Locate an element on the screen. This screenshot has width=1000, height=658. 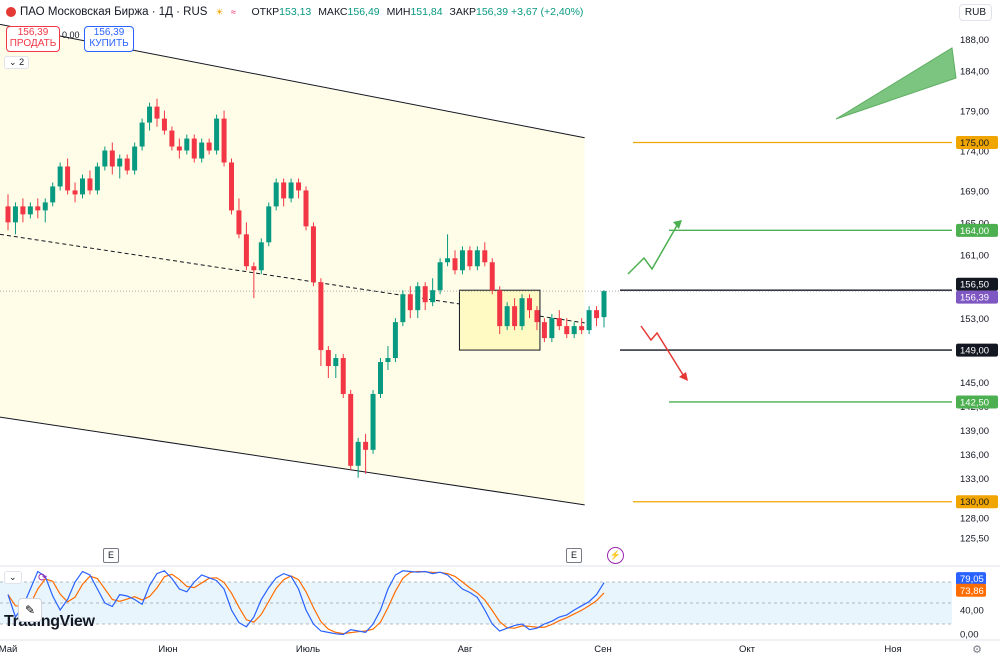
time-tick-label: Ноя is located at coordinates (892, 649).